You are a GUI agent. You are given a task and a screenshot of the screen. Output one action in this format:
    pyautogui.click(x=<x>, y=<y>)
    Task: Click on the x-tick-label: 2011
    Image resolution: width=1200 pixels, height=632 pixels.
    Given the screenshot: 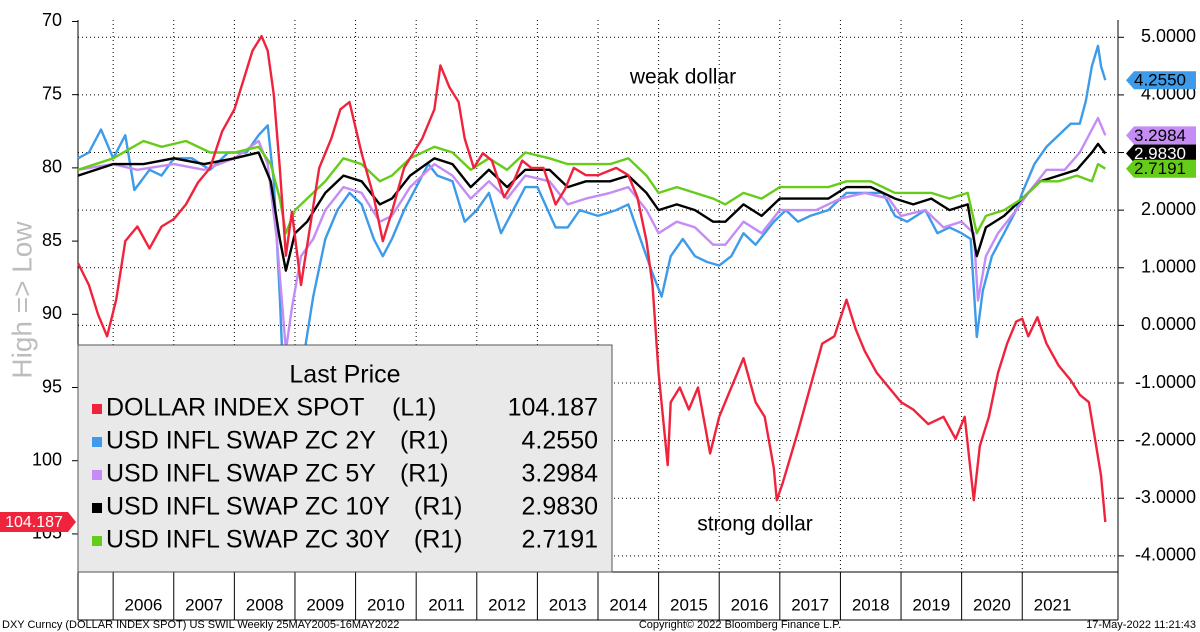 What is the action you would take?
    pyautogui.click(x=446, y=604)
    